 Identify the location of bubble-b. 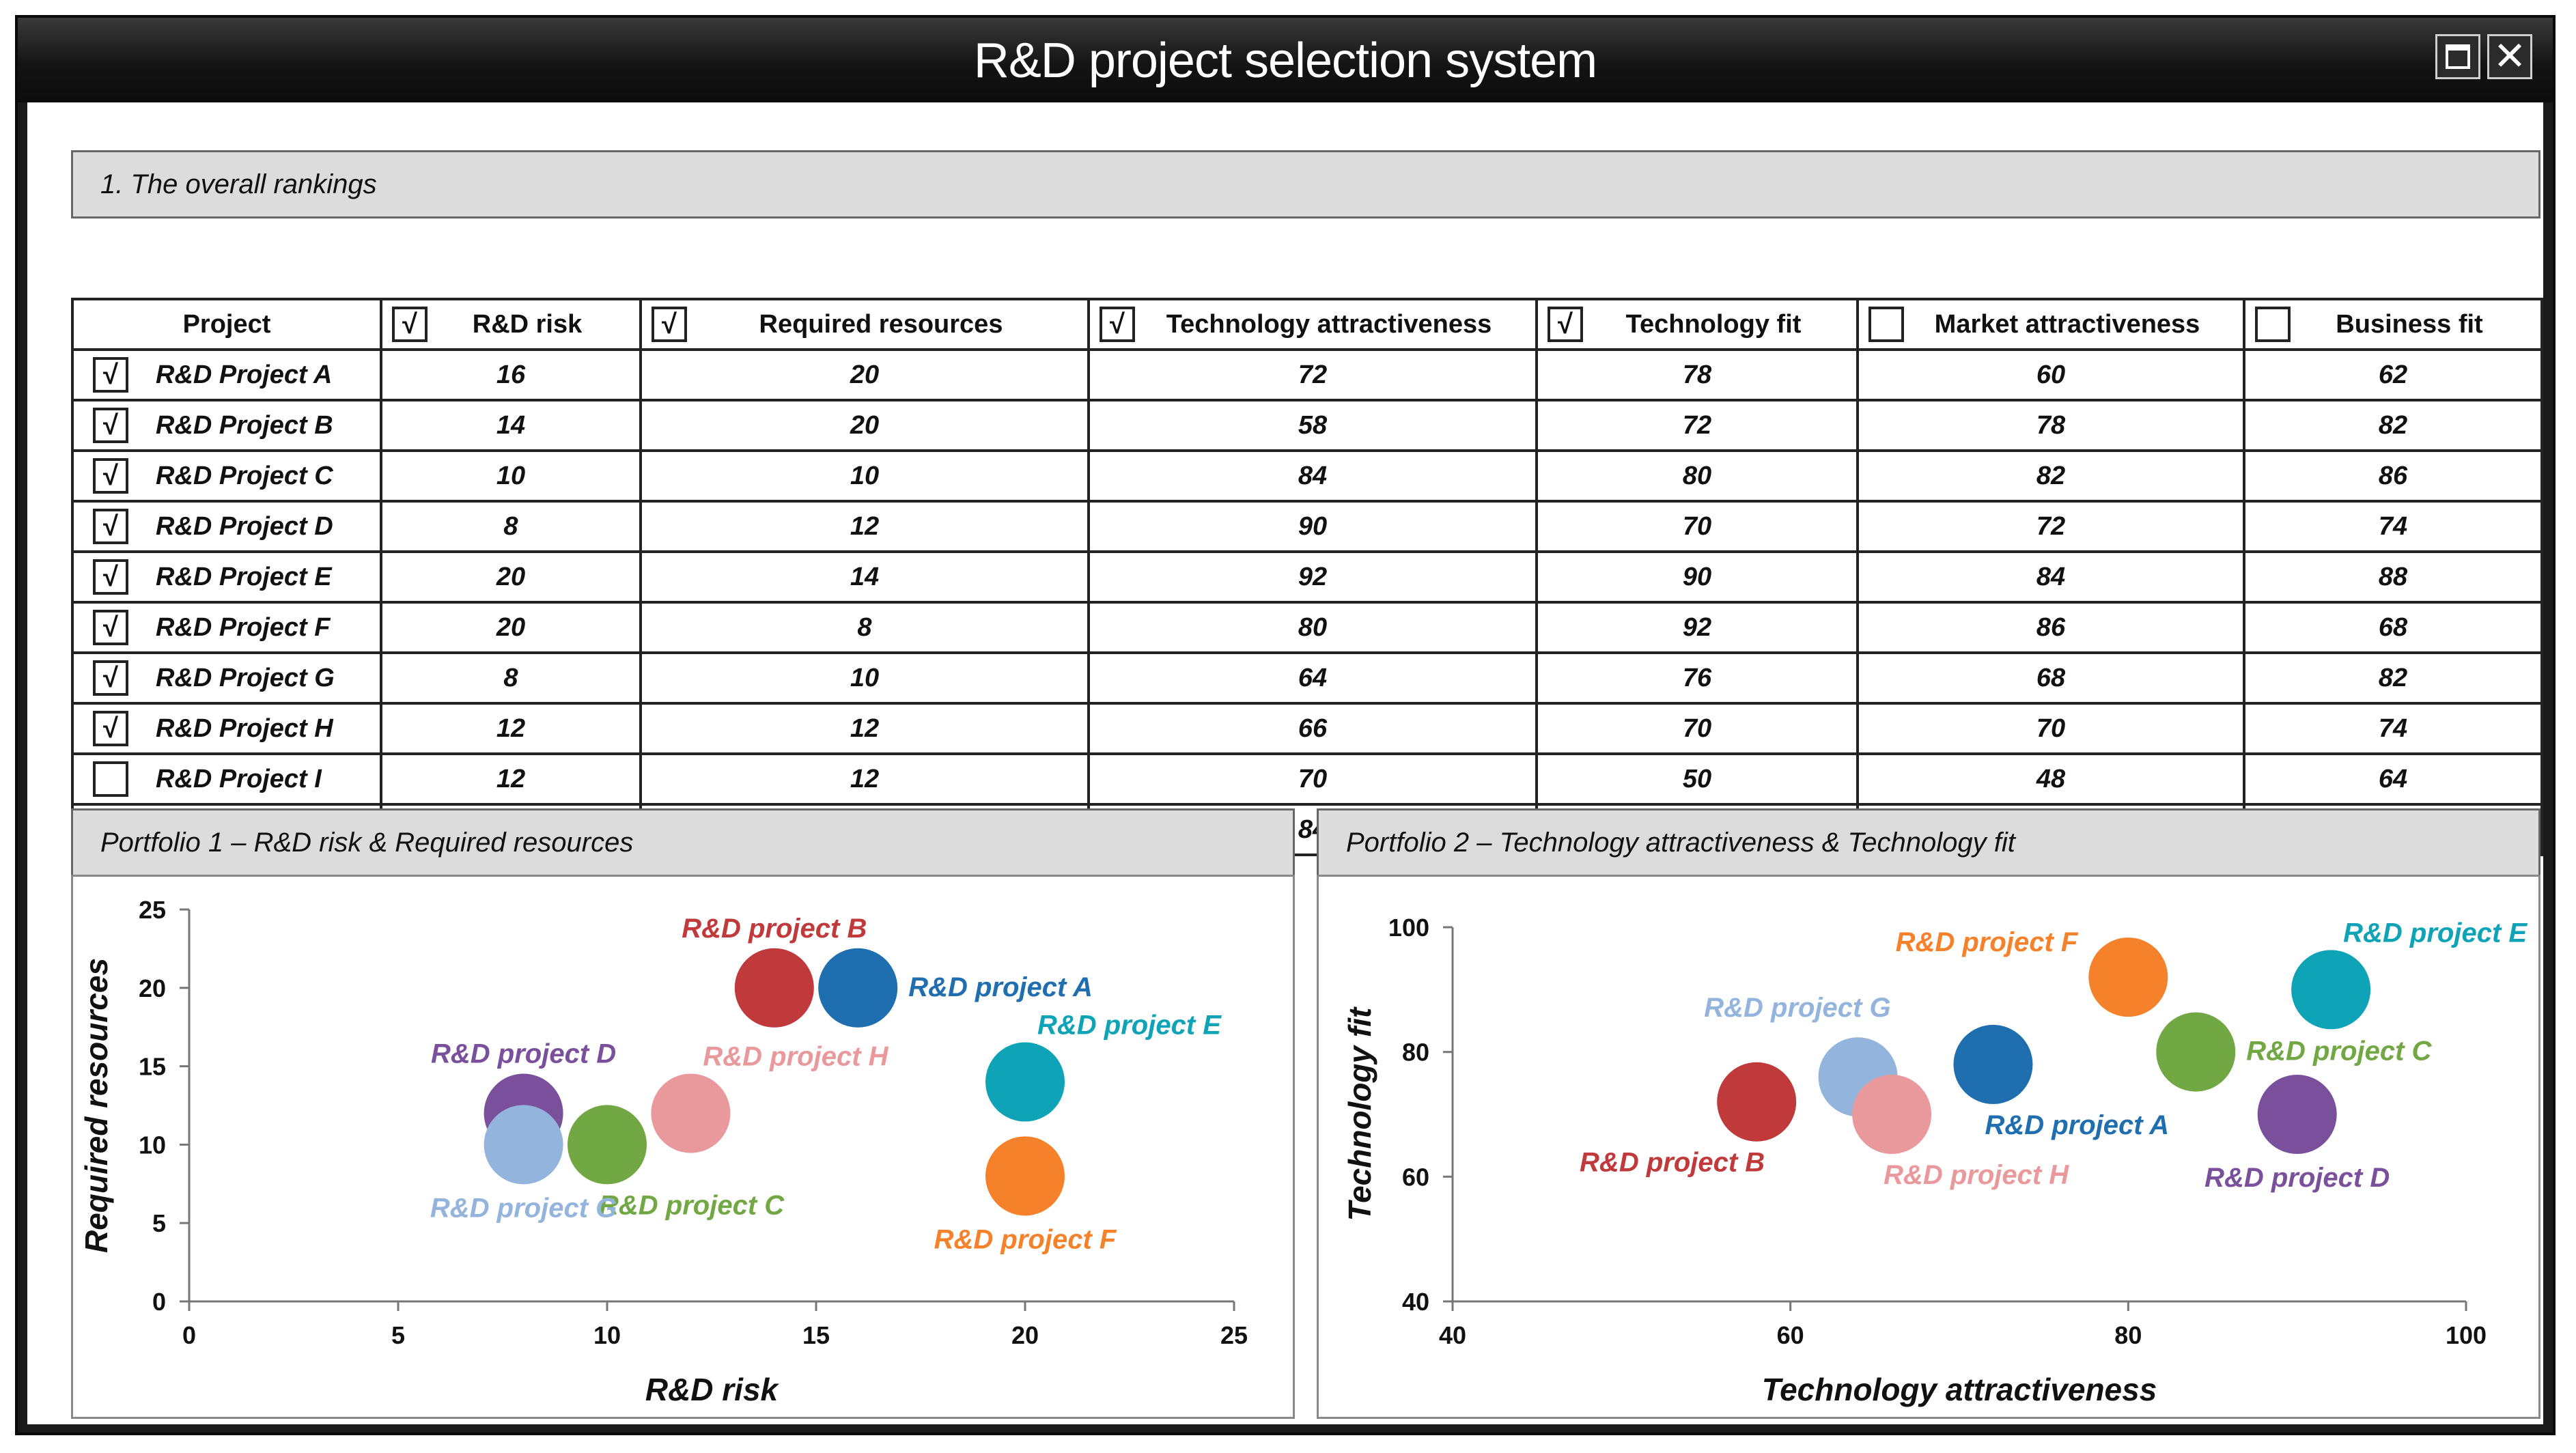
(1757, 1102).